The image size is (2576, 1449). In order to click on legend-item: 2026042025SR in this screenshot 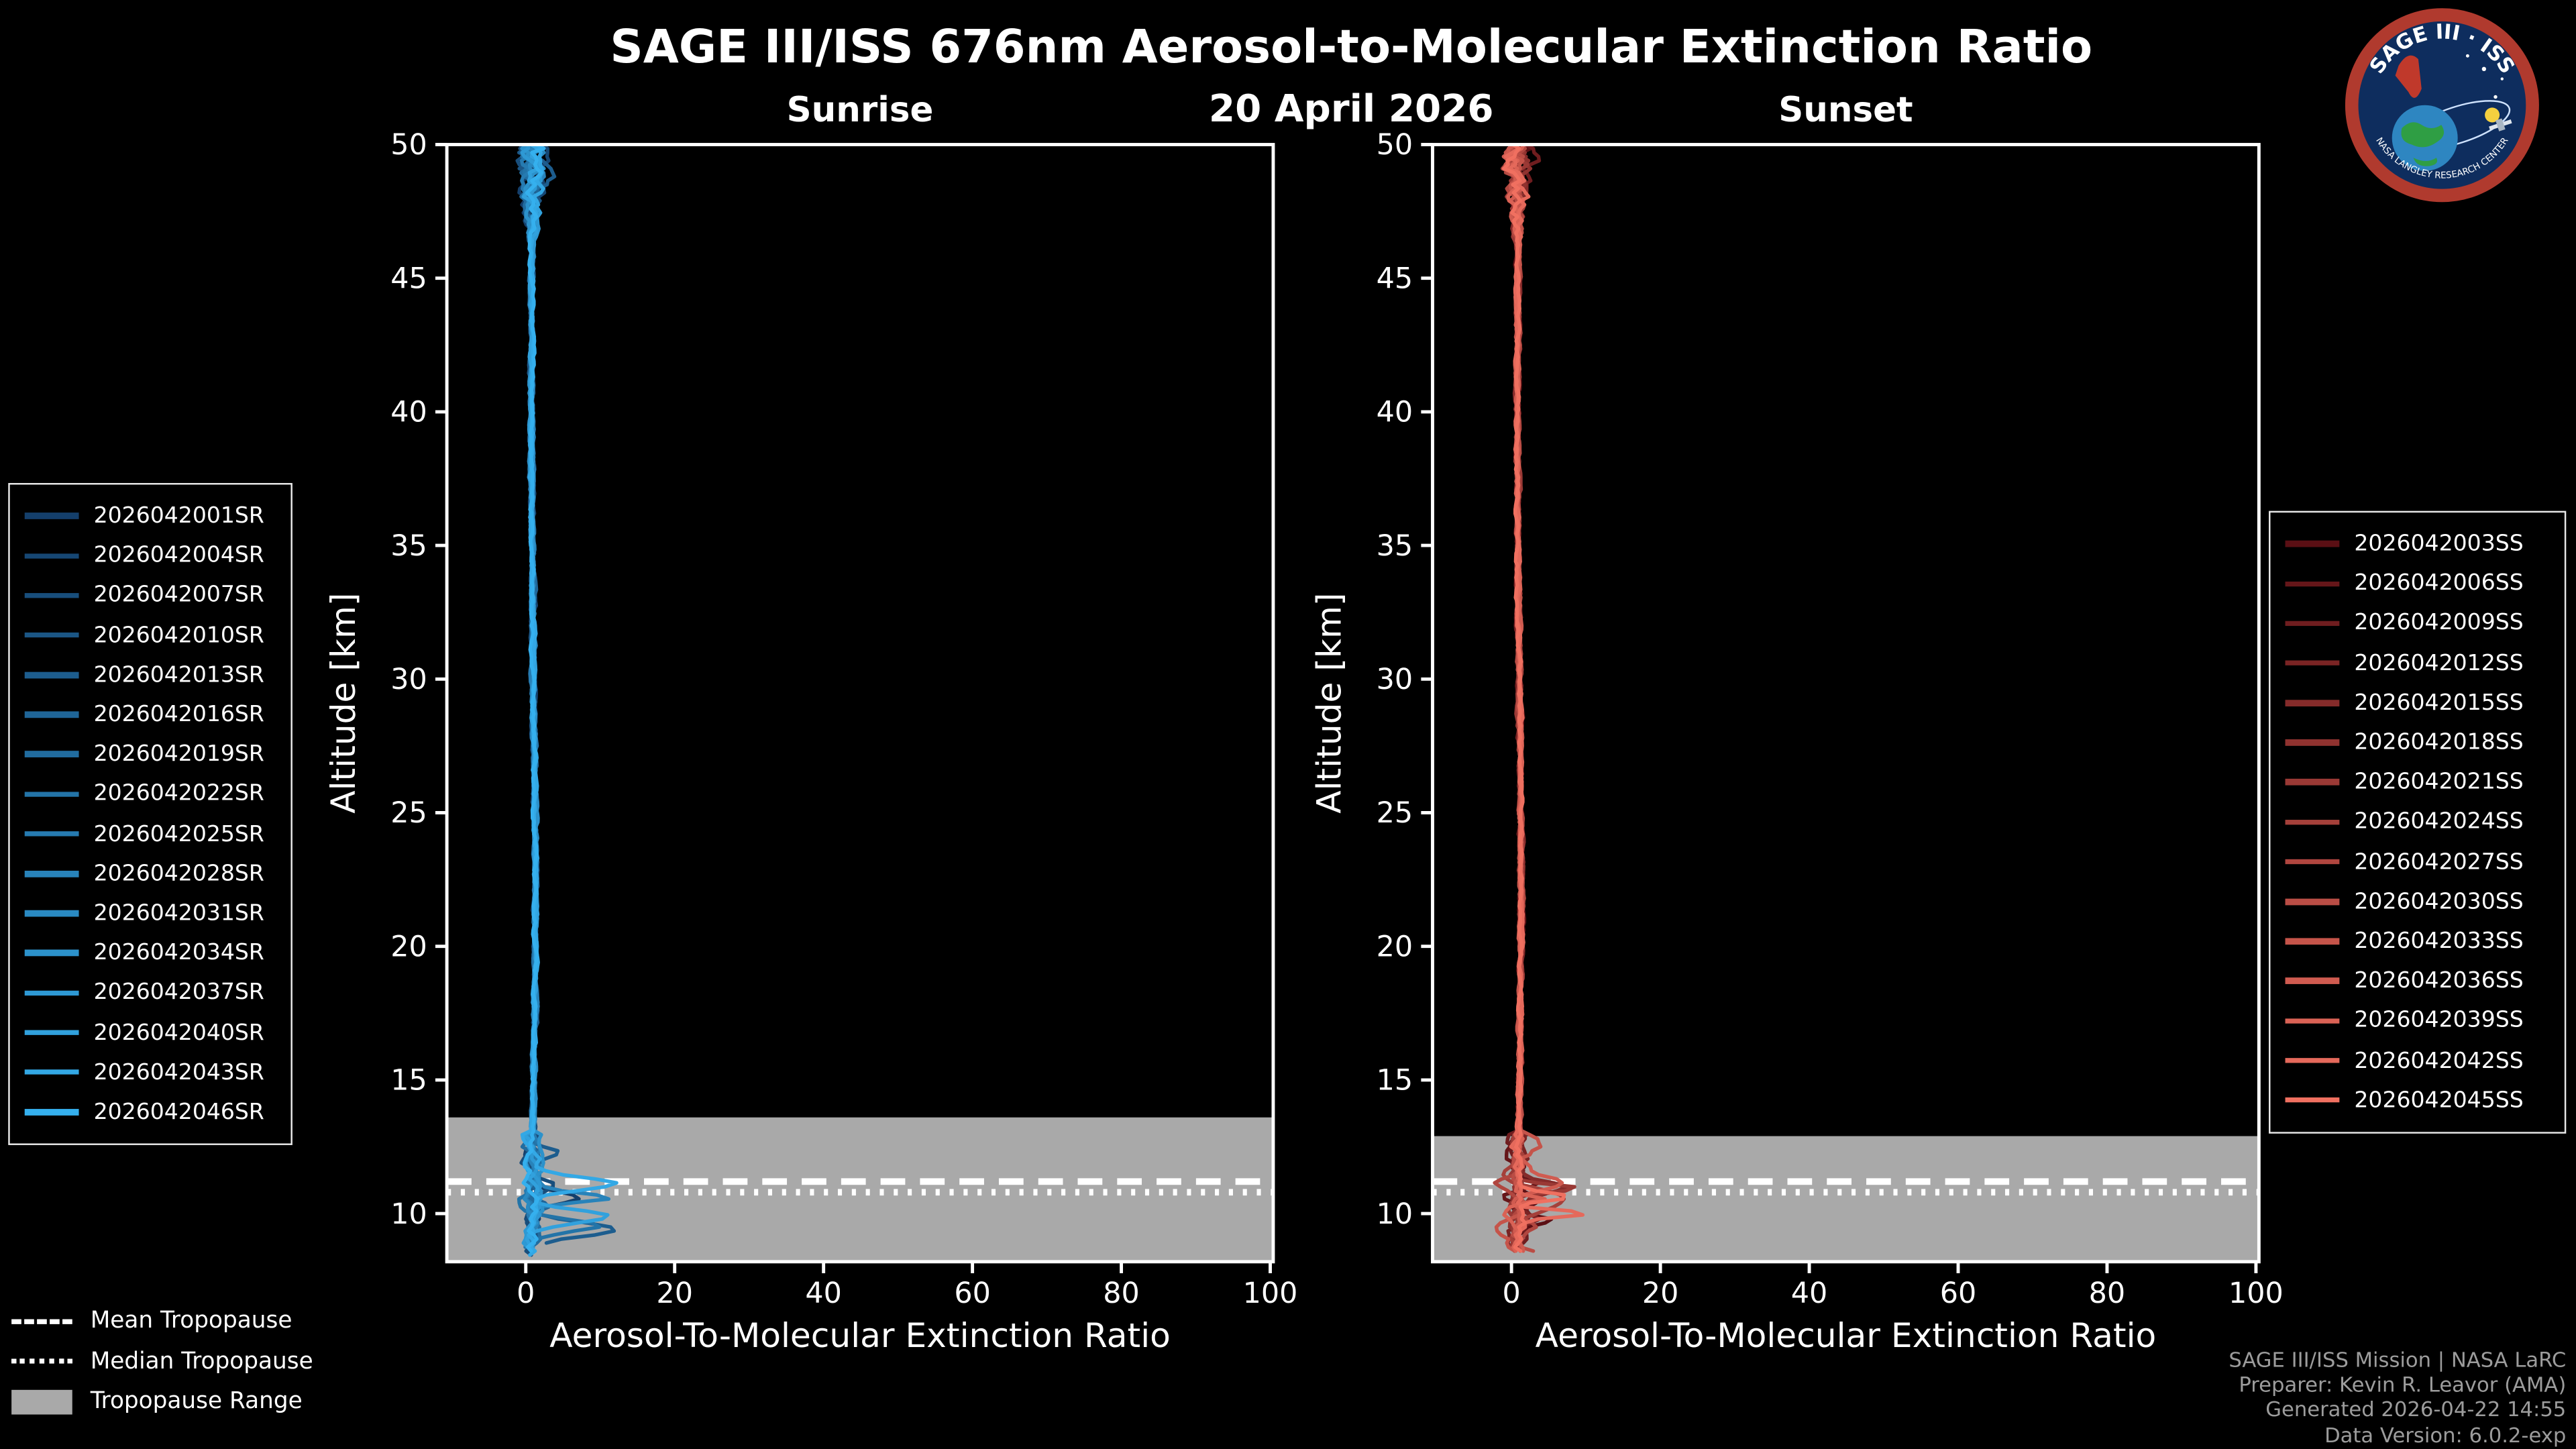, I will do `click(150, 833)`.